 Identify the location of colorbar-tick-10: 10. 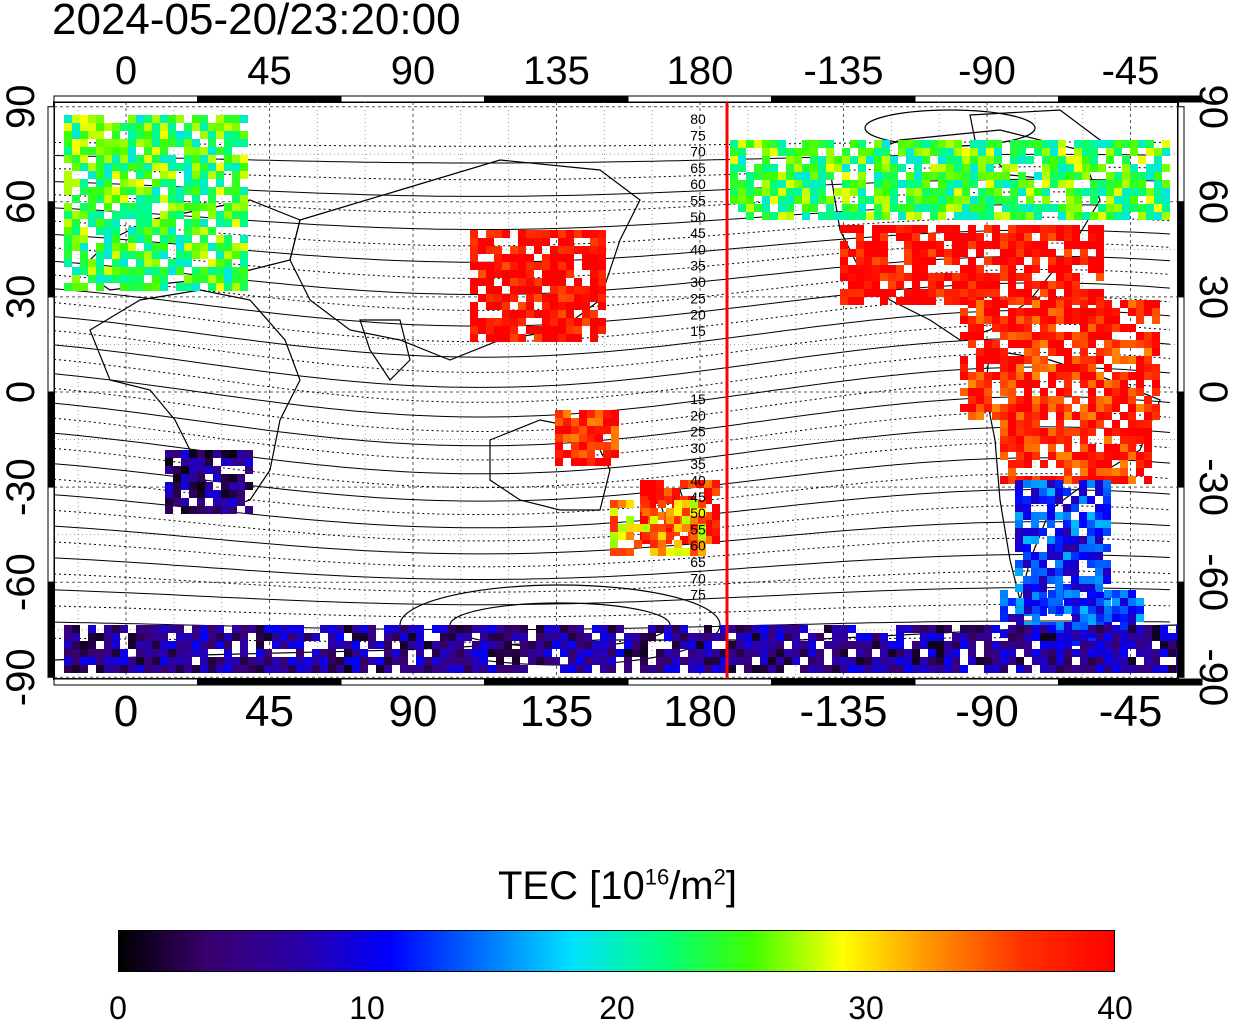
(367, 1008).